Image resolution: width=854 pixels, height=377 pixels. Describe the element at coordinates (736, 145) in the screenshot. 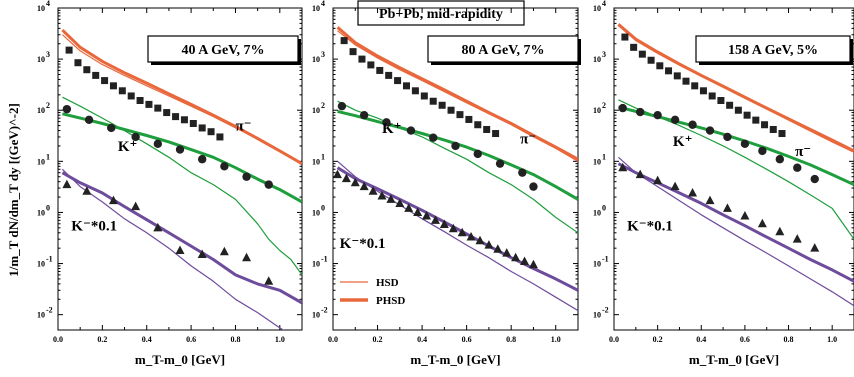

I see `kplus-phsd-curve` at that location.